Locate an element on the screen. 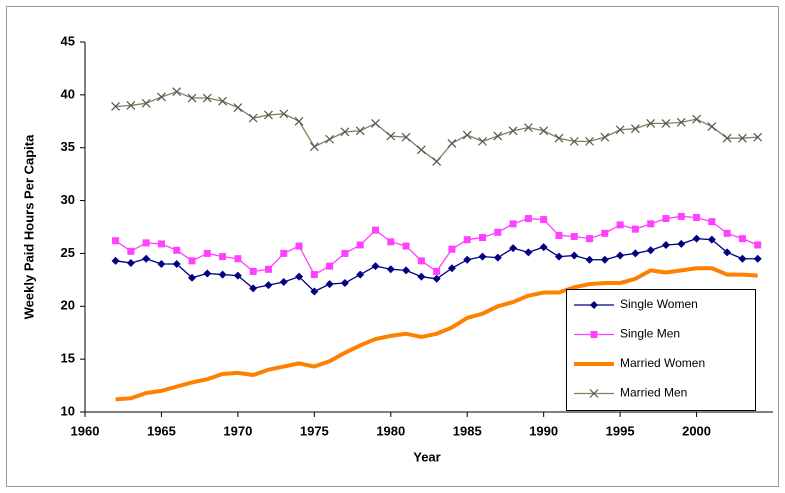  x-tick-label: 1985 is located at coordinates (467, 430).